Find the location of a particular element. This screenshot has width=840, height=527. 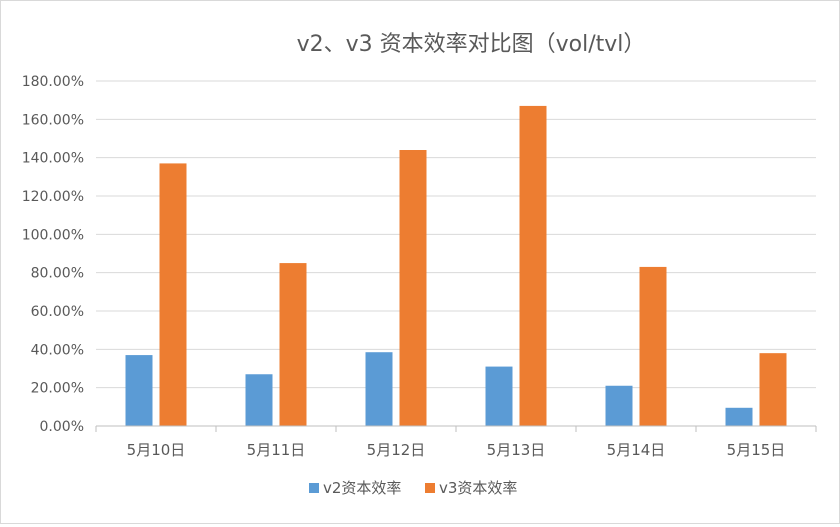

x-tick-label: 5月15日 is located at coordinates (756, 450).